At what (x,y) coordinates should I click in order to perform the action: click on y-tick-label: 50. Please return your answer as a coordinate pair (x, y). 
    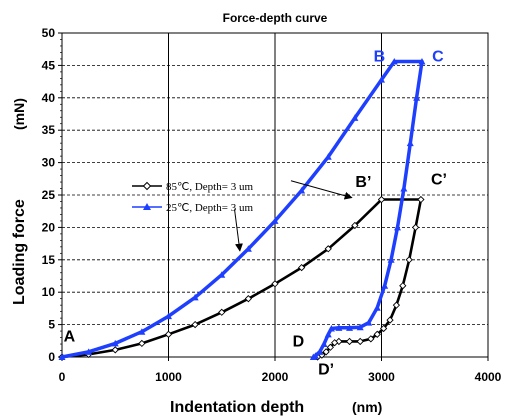
    Looking at the image, I should click on (49, 33).